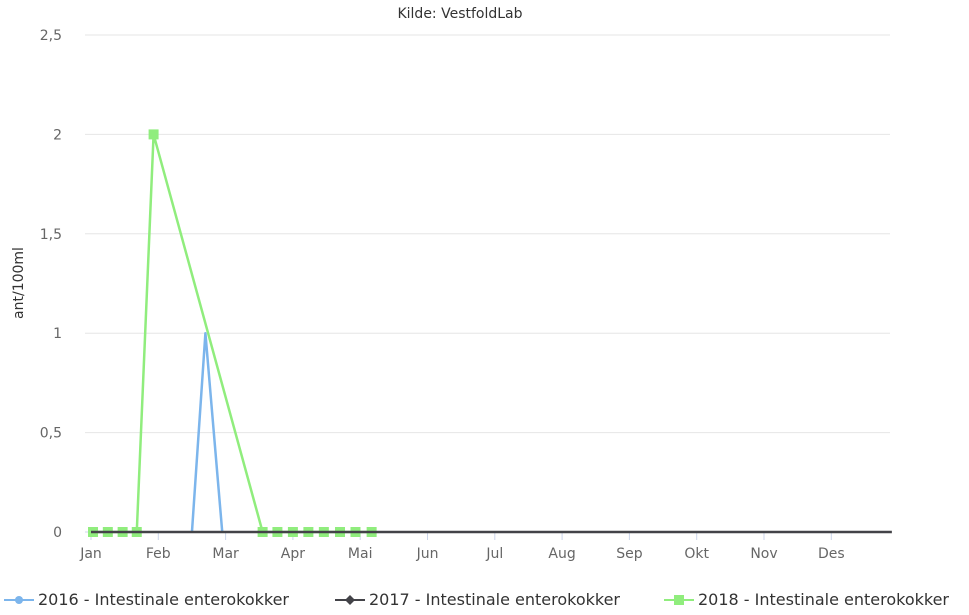 The width and height of the screenshot is (969, 615). I want to click on legend-label-2018: 2018 - Intestinale enterokokker, so click(823, 599).